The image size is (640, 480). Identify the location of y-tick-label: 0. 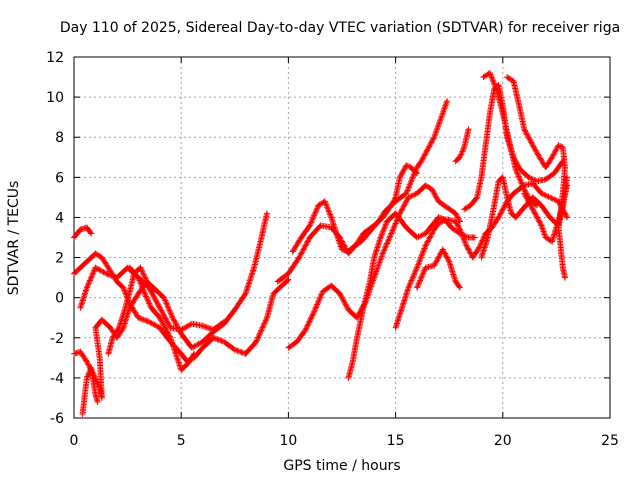
(59, 299).